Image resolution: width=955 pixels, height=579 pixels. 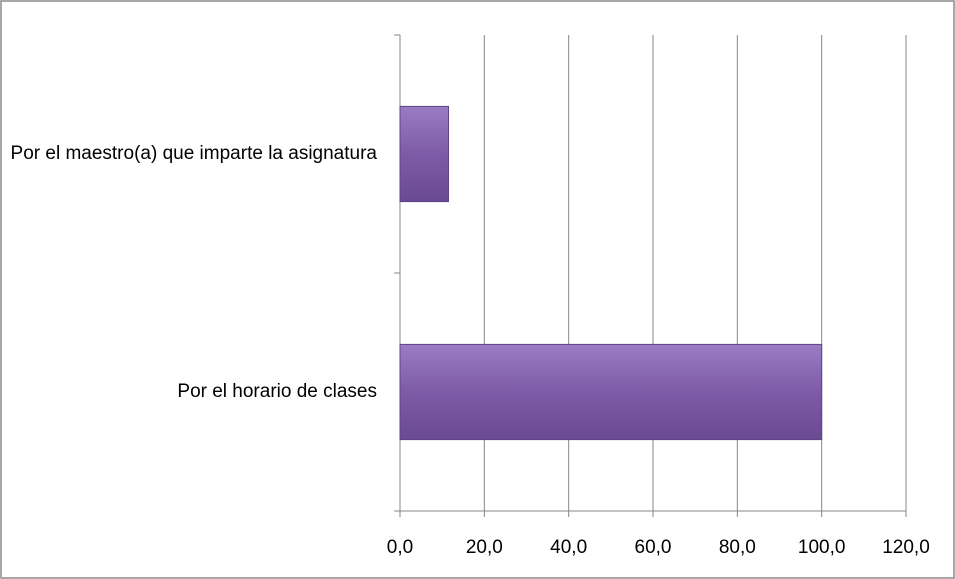 I want to click on x-tick-label: 80,0, so click(x=737, y=547).